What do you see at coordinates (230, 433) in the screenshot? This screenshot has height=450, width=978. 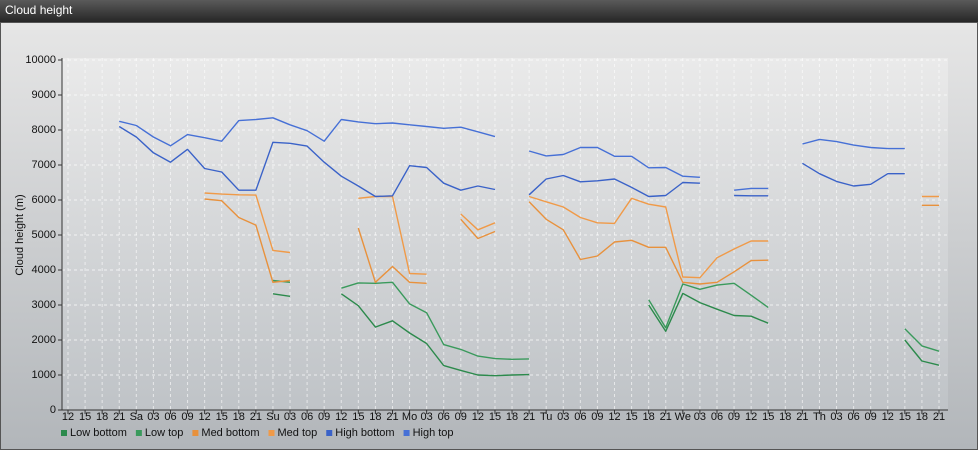 I see `legend-label: Med bottom` at bounding box center [230, 433].